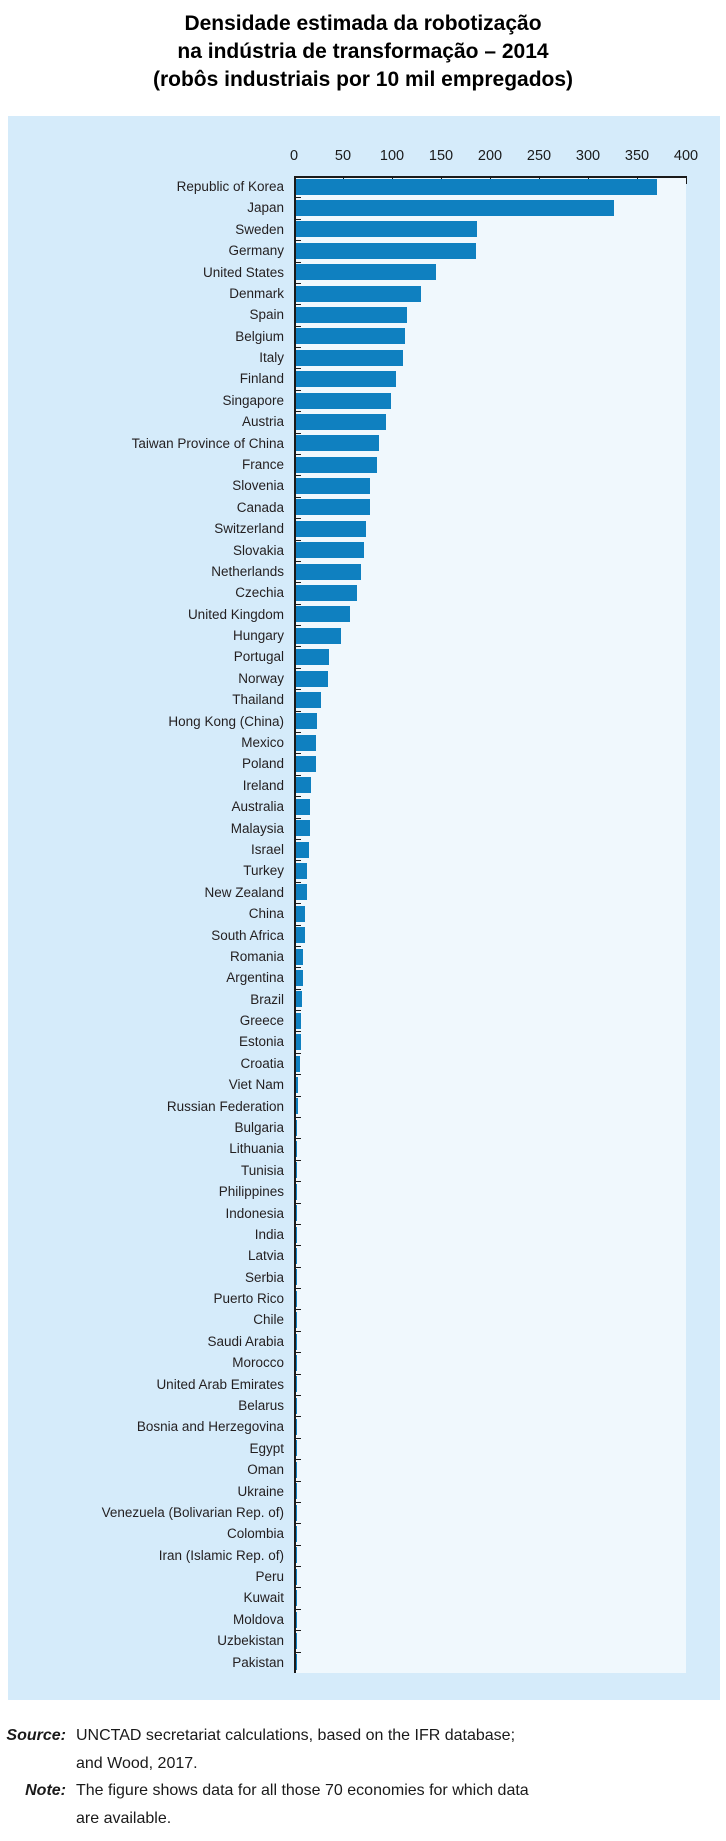 Image resolution: width=726 pixels, height=1841 pixels. What do you see at coordinates (490, 156) in the screenshot?
I see `x-axis-tick-label: 200` at bounding box center [490, 156].